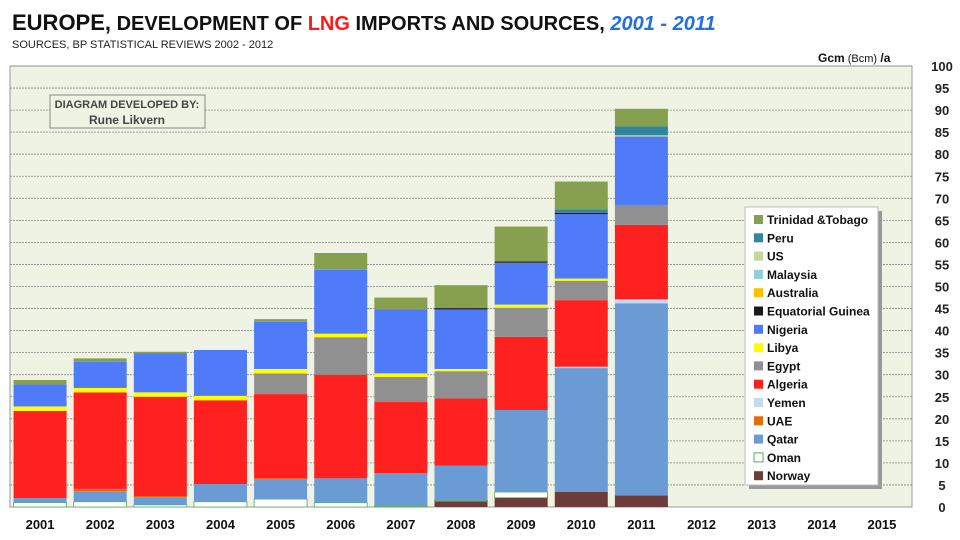 Image resolution: width=960 pixels, height=540 pixels. What do you see at coordinates (127, 111) in the screenshot?
I see `credit-box` at bounding box center [127, 111].